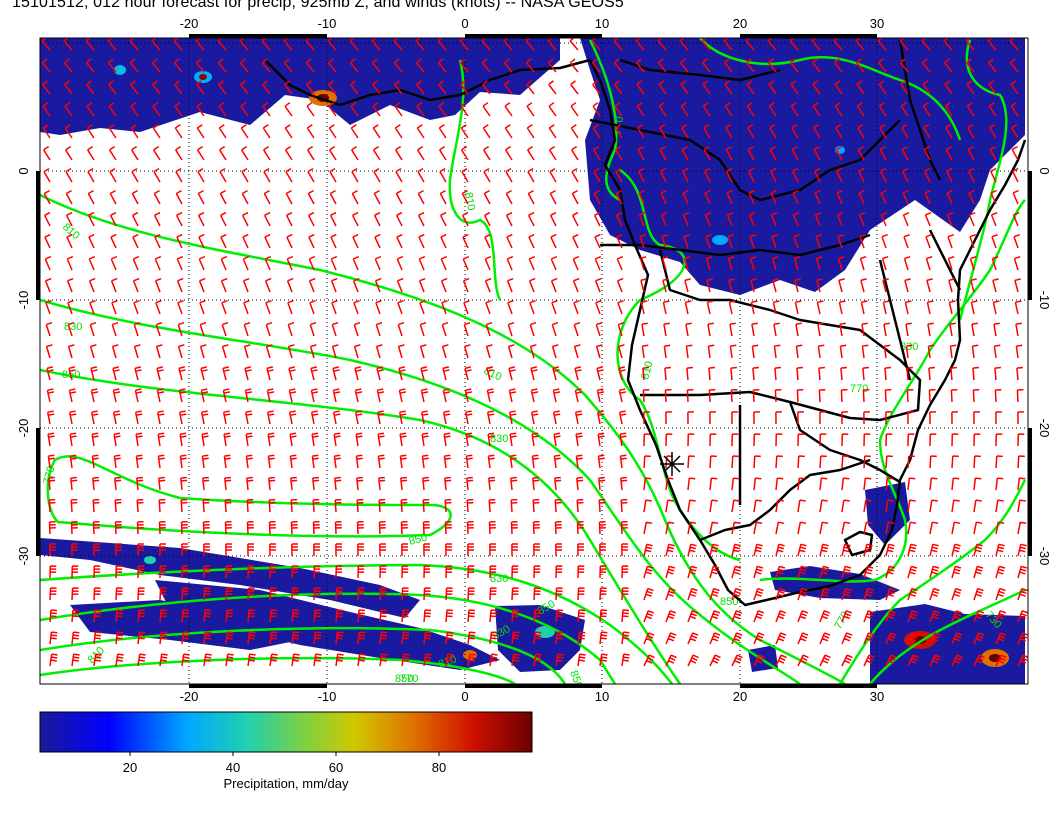 This screenshot has width=1056, height=816. I want to click on lat-tick-labels-right: 0 -10 -20 -30, so click(1044, 366).